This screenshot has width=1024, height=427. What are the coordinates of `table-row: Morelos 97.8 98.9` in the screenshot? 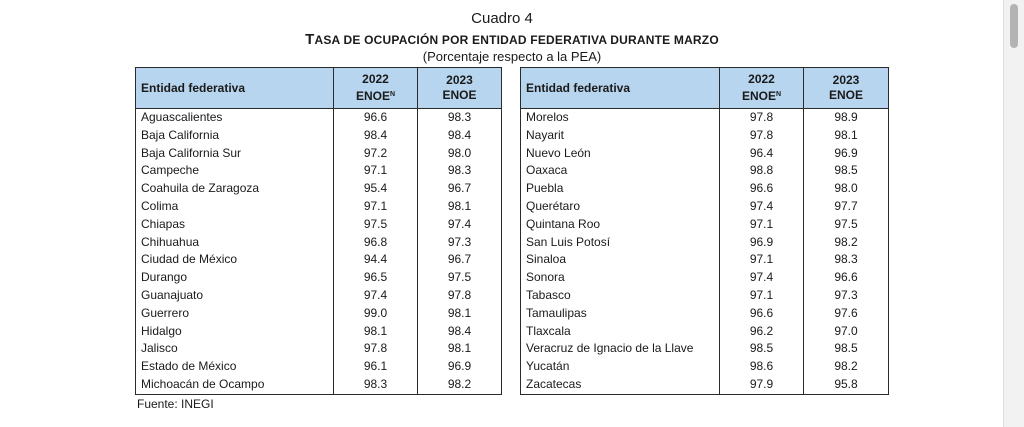 It's located at (704, 117).